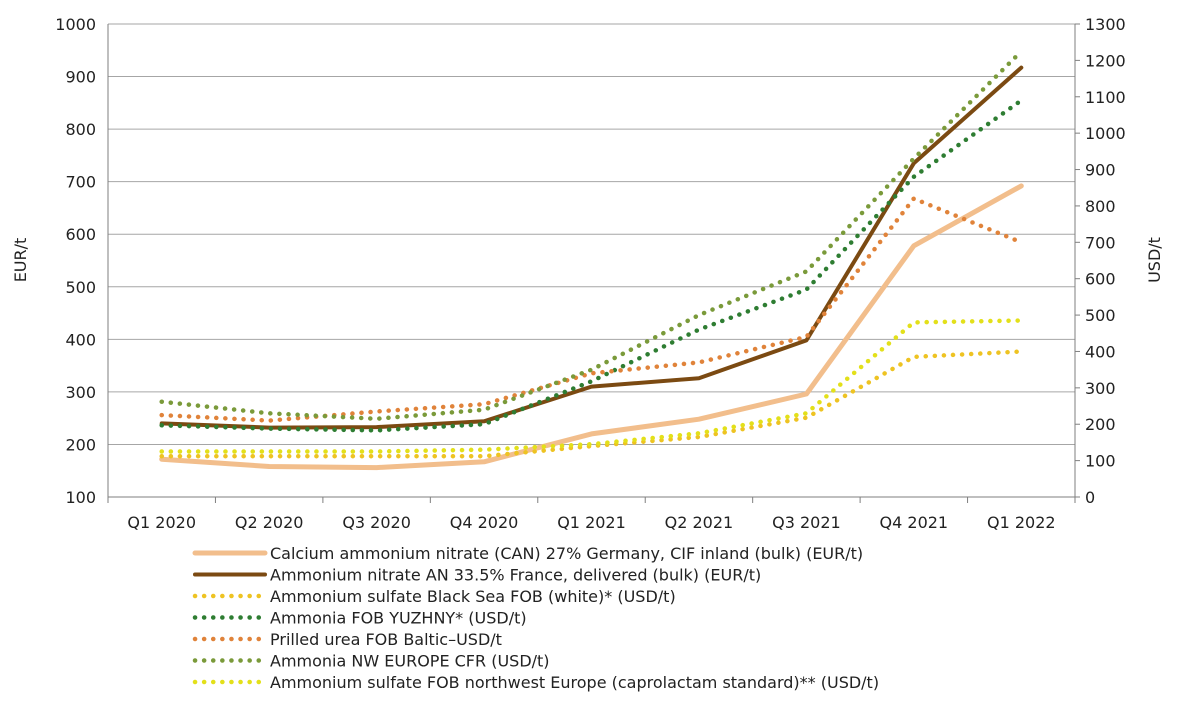 This screenshot has height=711, width=1177. What do you see at coordinates (80, 77) in the screenshot?
I see `y-left-tick-label: 900` at bounding box center [80, 77].